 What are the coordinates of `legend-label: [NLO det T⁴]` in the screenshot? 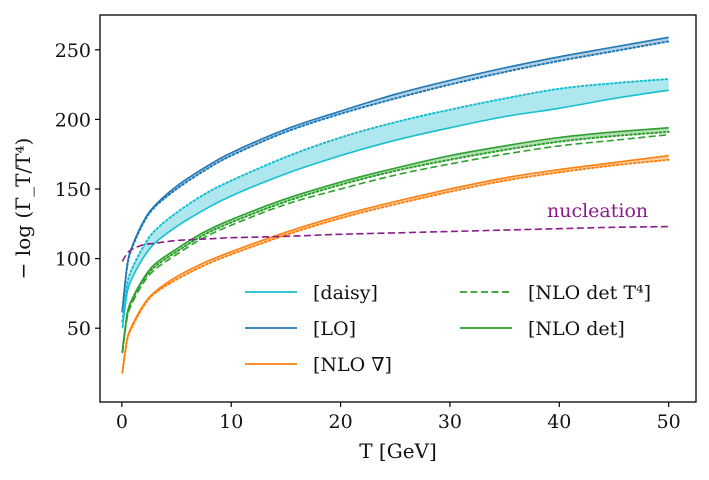 It's located at (589, 293).